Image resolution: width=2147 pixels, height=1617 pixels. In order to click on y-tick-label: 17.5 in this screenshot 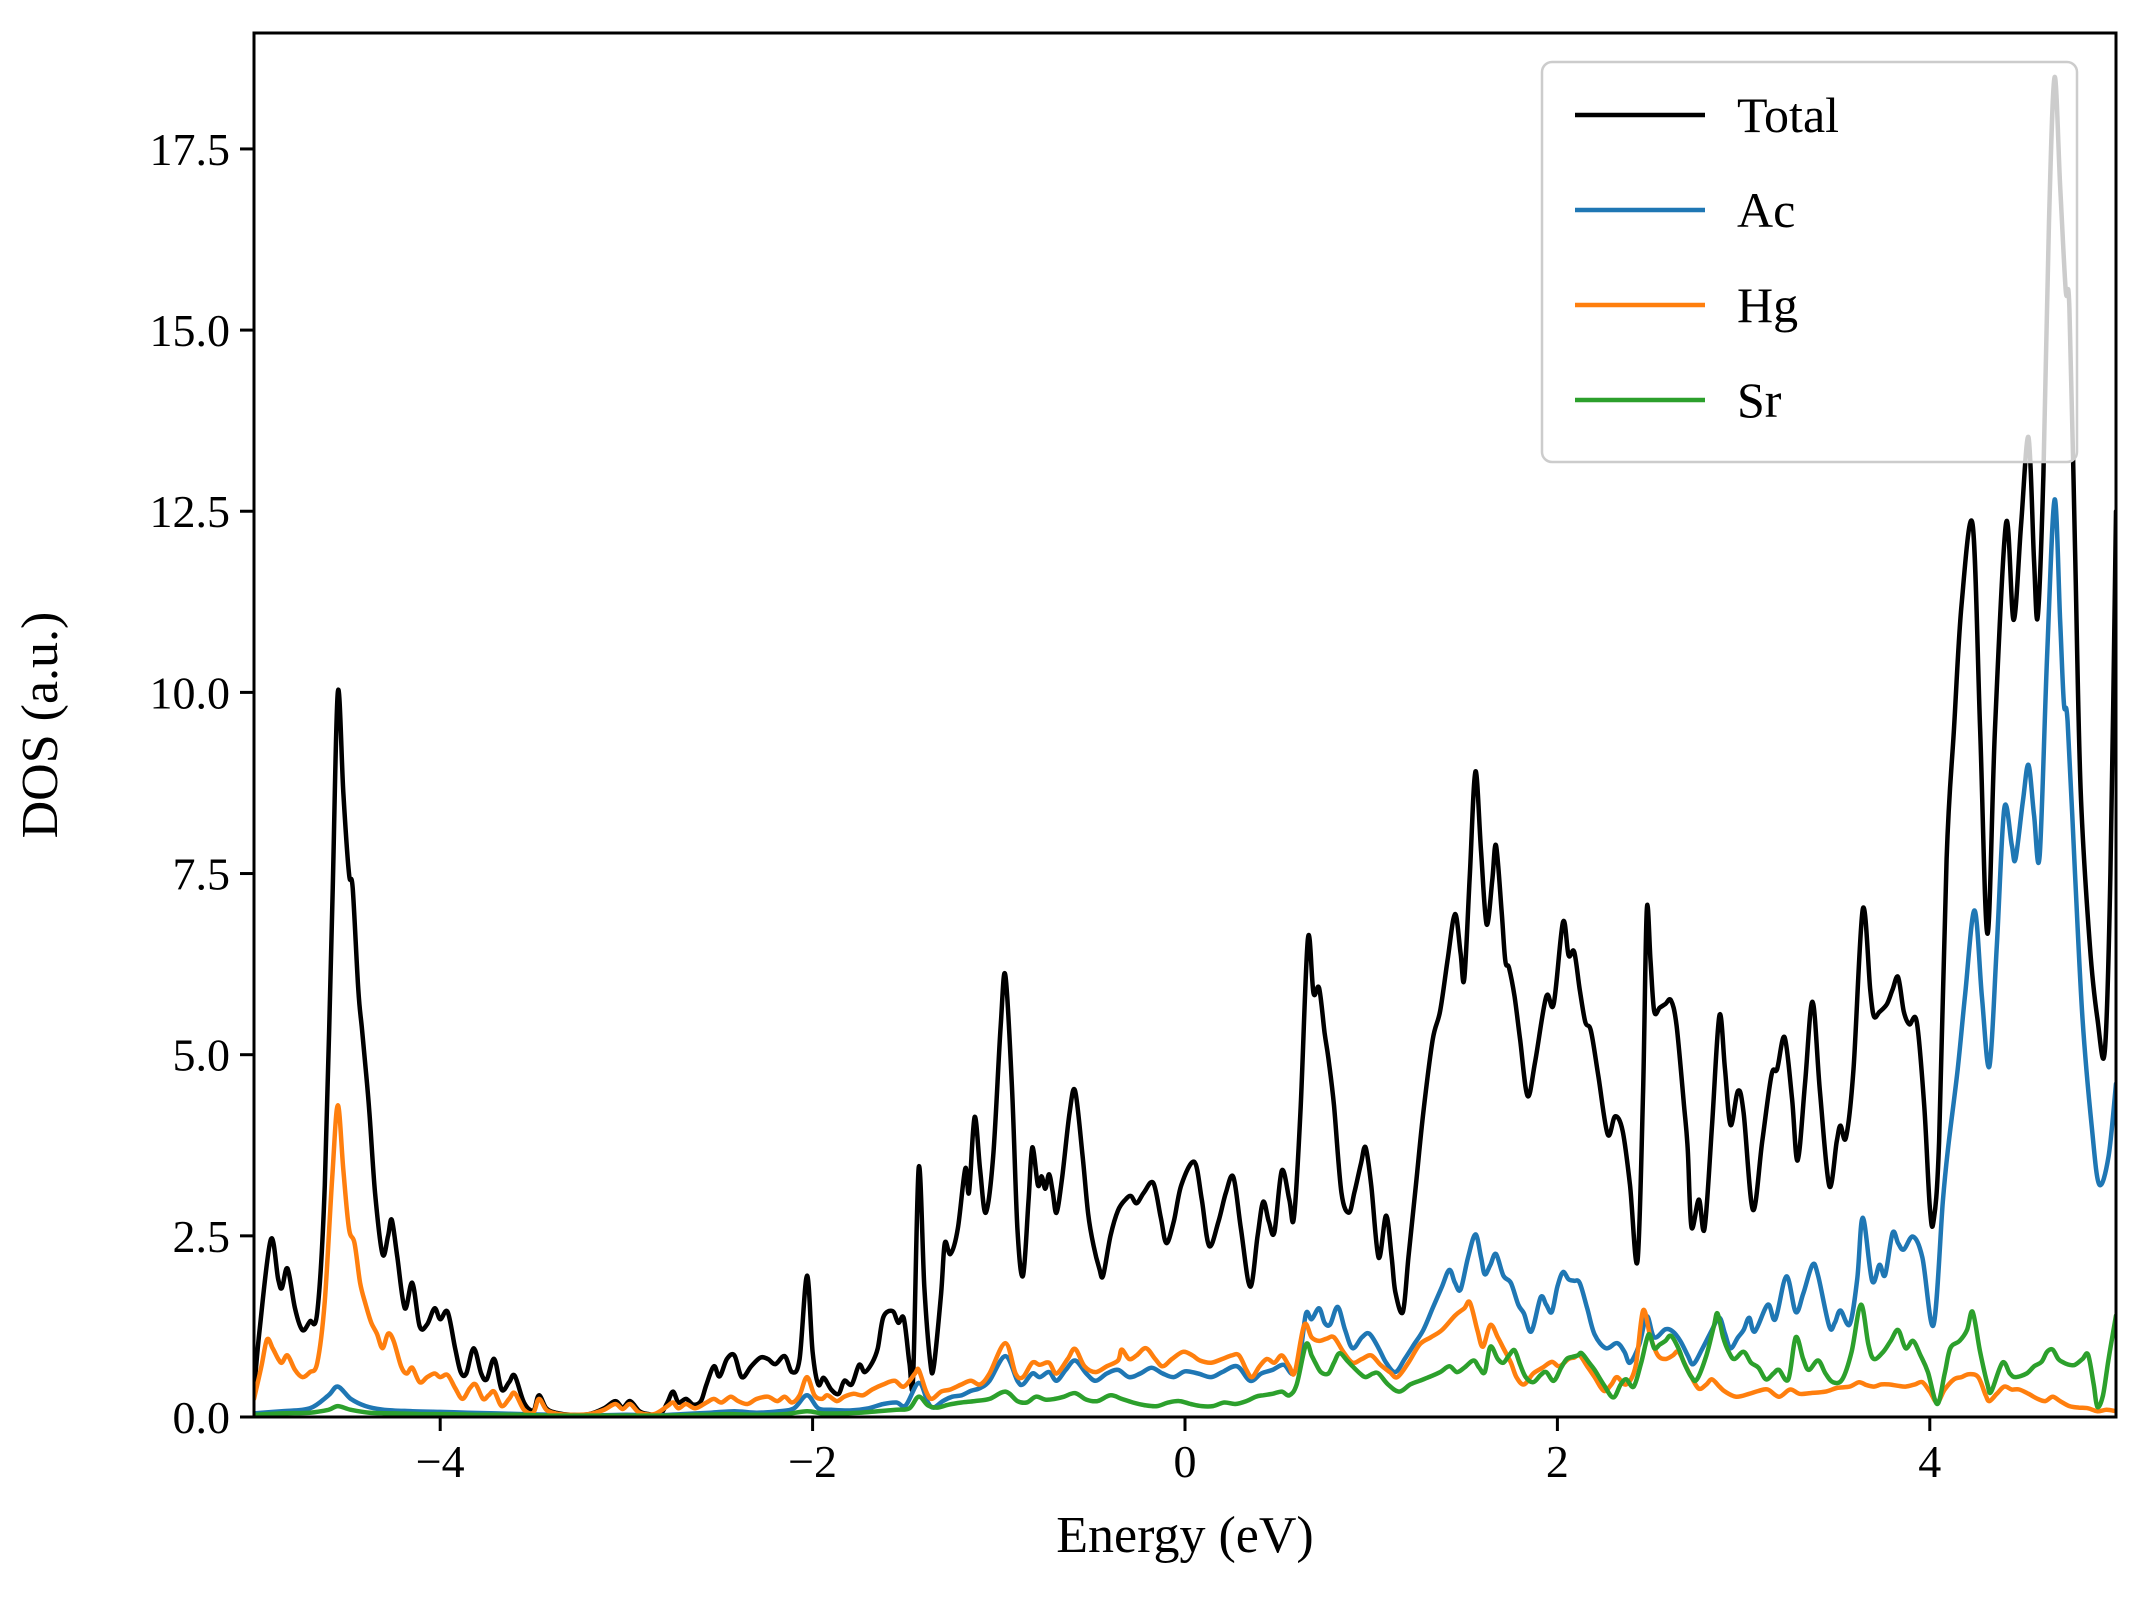, I will do `click(190, 149)`.